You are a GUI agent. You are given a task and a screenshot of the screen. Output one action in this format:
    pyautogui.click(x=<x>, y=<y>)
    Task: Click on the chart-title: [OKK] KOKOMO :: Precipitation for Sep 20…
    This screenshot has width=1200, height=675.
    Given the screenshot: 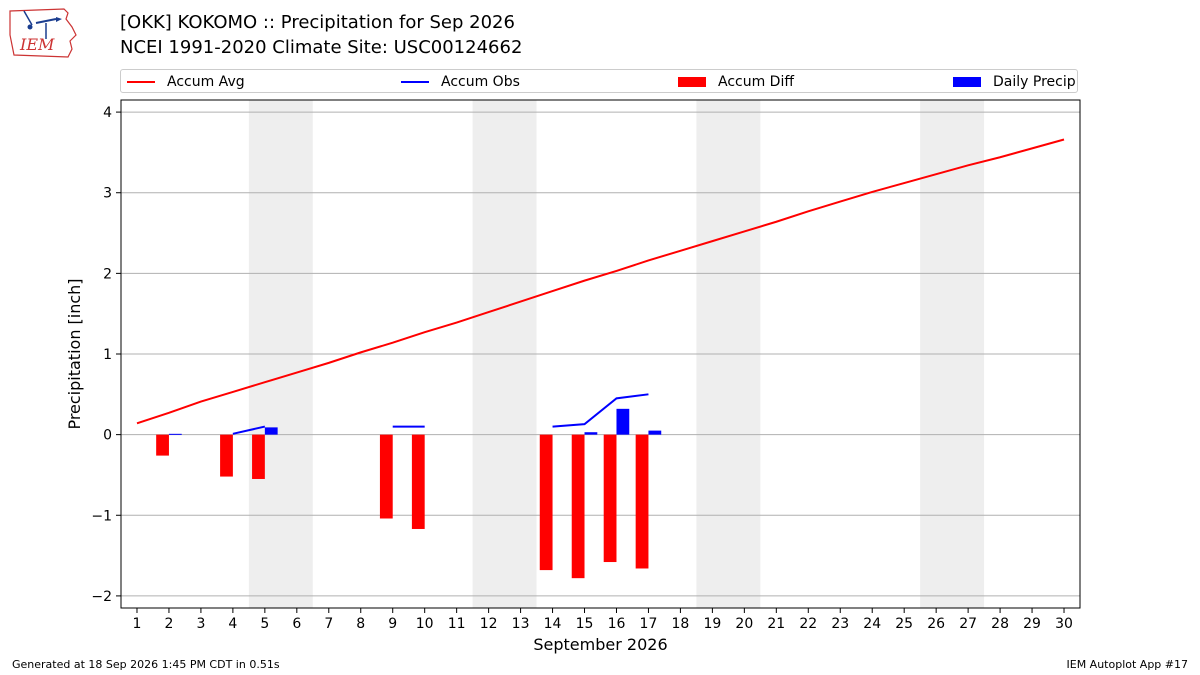 What is the action you would take?
    pyautogui.click(x=317, y=22)
    